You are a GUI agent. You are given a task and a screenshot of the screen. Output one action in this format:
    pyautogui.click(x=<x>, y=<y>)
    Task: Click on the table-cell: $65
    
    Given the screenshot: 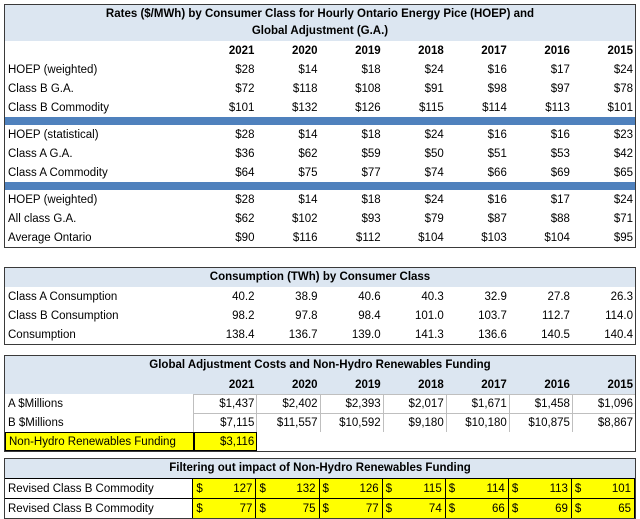 What is the action you would take?
    pyautogui.click(x=623, y=172)
    